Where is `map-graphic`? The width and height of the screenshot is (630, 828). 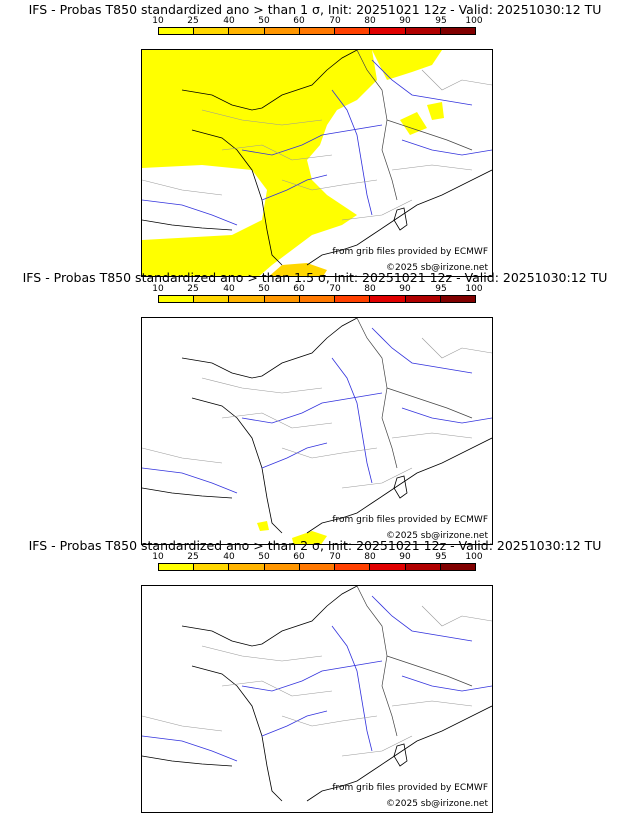 map-graphic is located at coordinates (317, 694).